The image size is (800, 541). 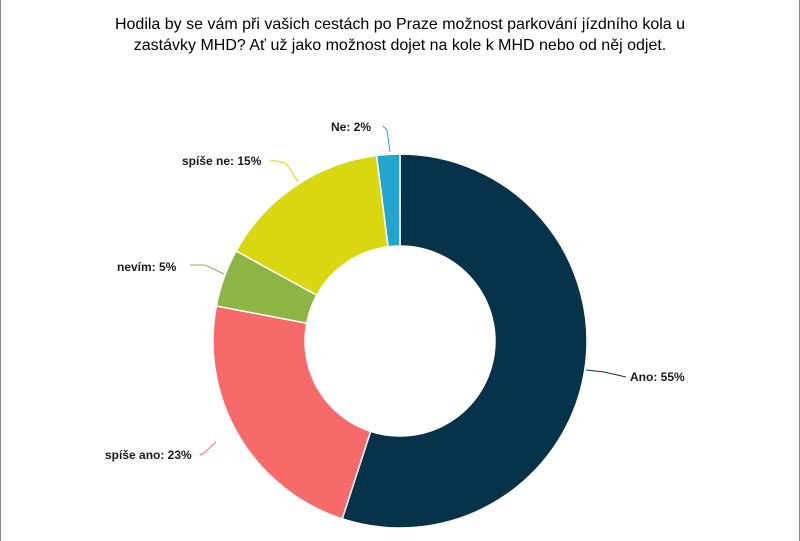 I want to click on slice-spíše-ano, so click(x=292, y=412).